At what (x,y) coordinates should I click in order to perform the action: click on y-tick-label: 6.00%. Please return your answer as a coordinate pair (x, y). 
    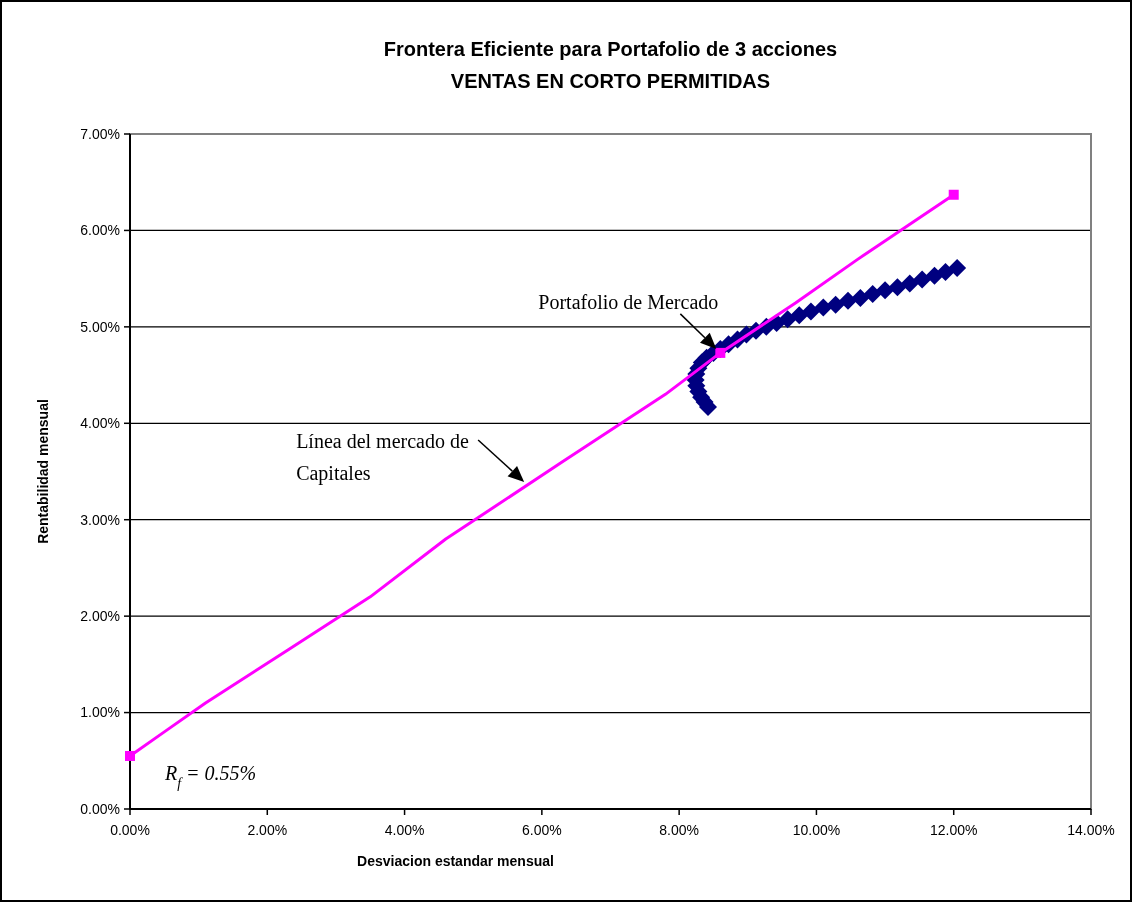
    Looking at the image, I should click on (100, 230).